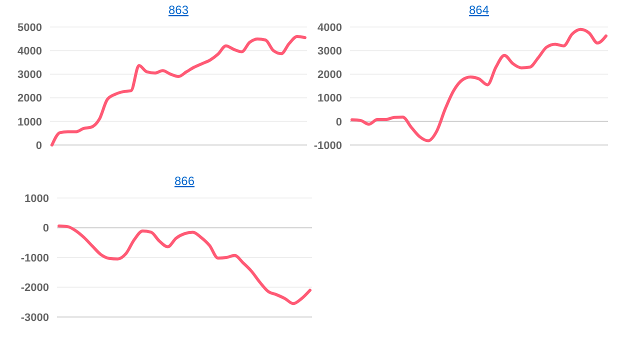 The height and width of the screenshot is (339, 619). What do you see at coordinates (30, 28) in the screenshot?
I see `y-tick-label: 5000` at bounding box center [30, 28].